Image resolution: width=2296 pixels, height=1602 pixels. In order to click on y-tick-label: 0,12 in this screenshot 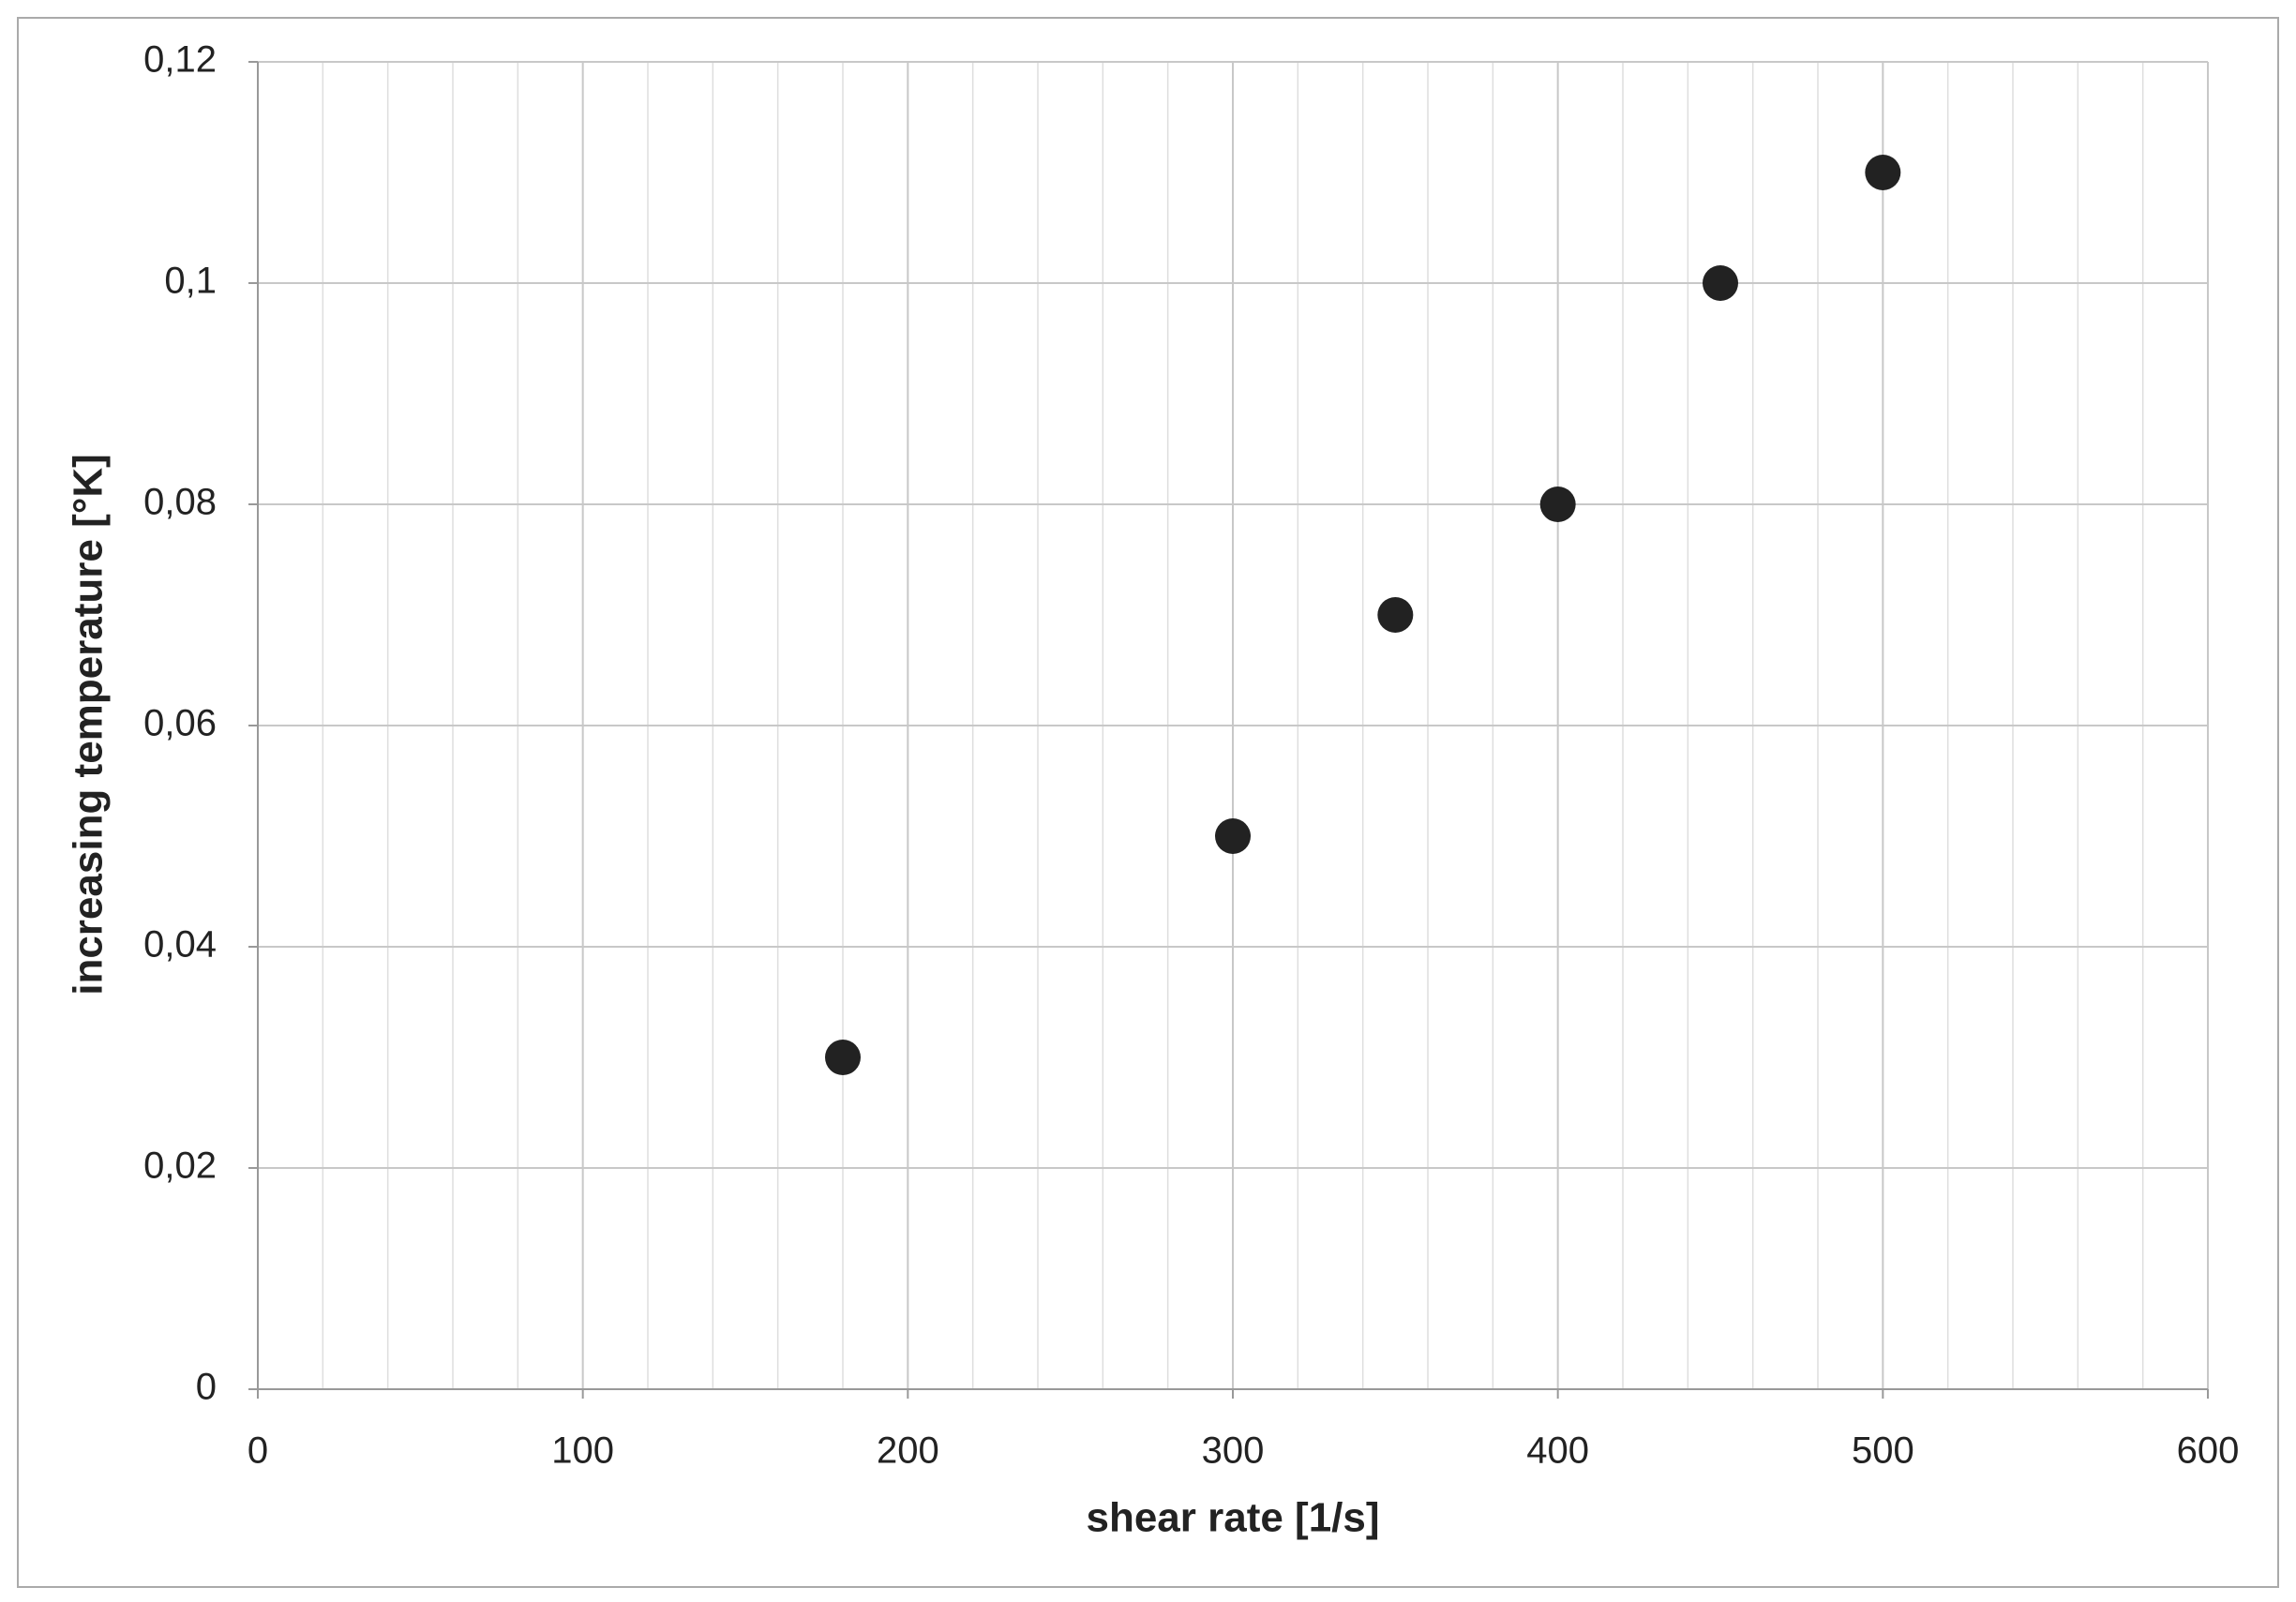, I will do `click(180, 60)`.